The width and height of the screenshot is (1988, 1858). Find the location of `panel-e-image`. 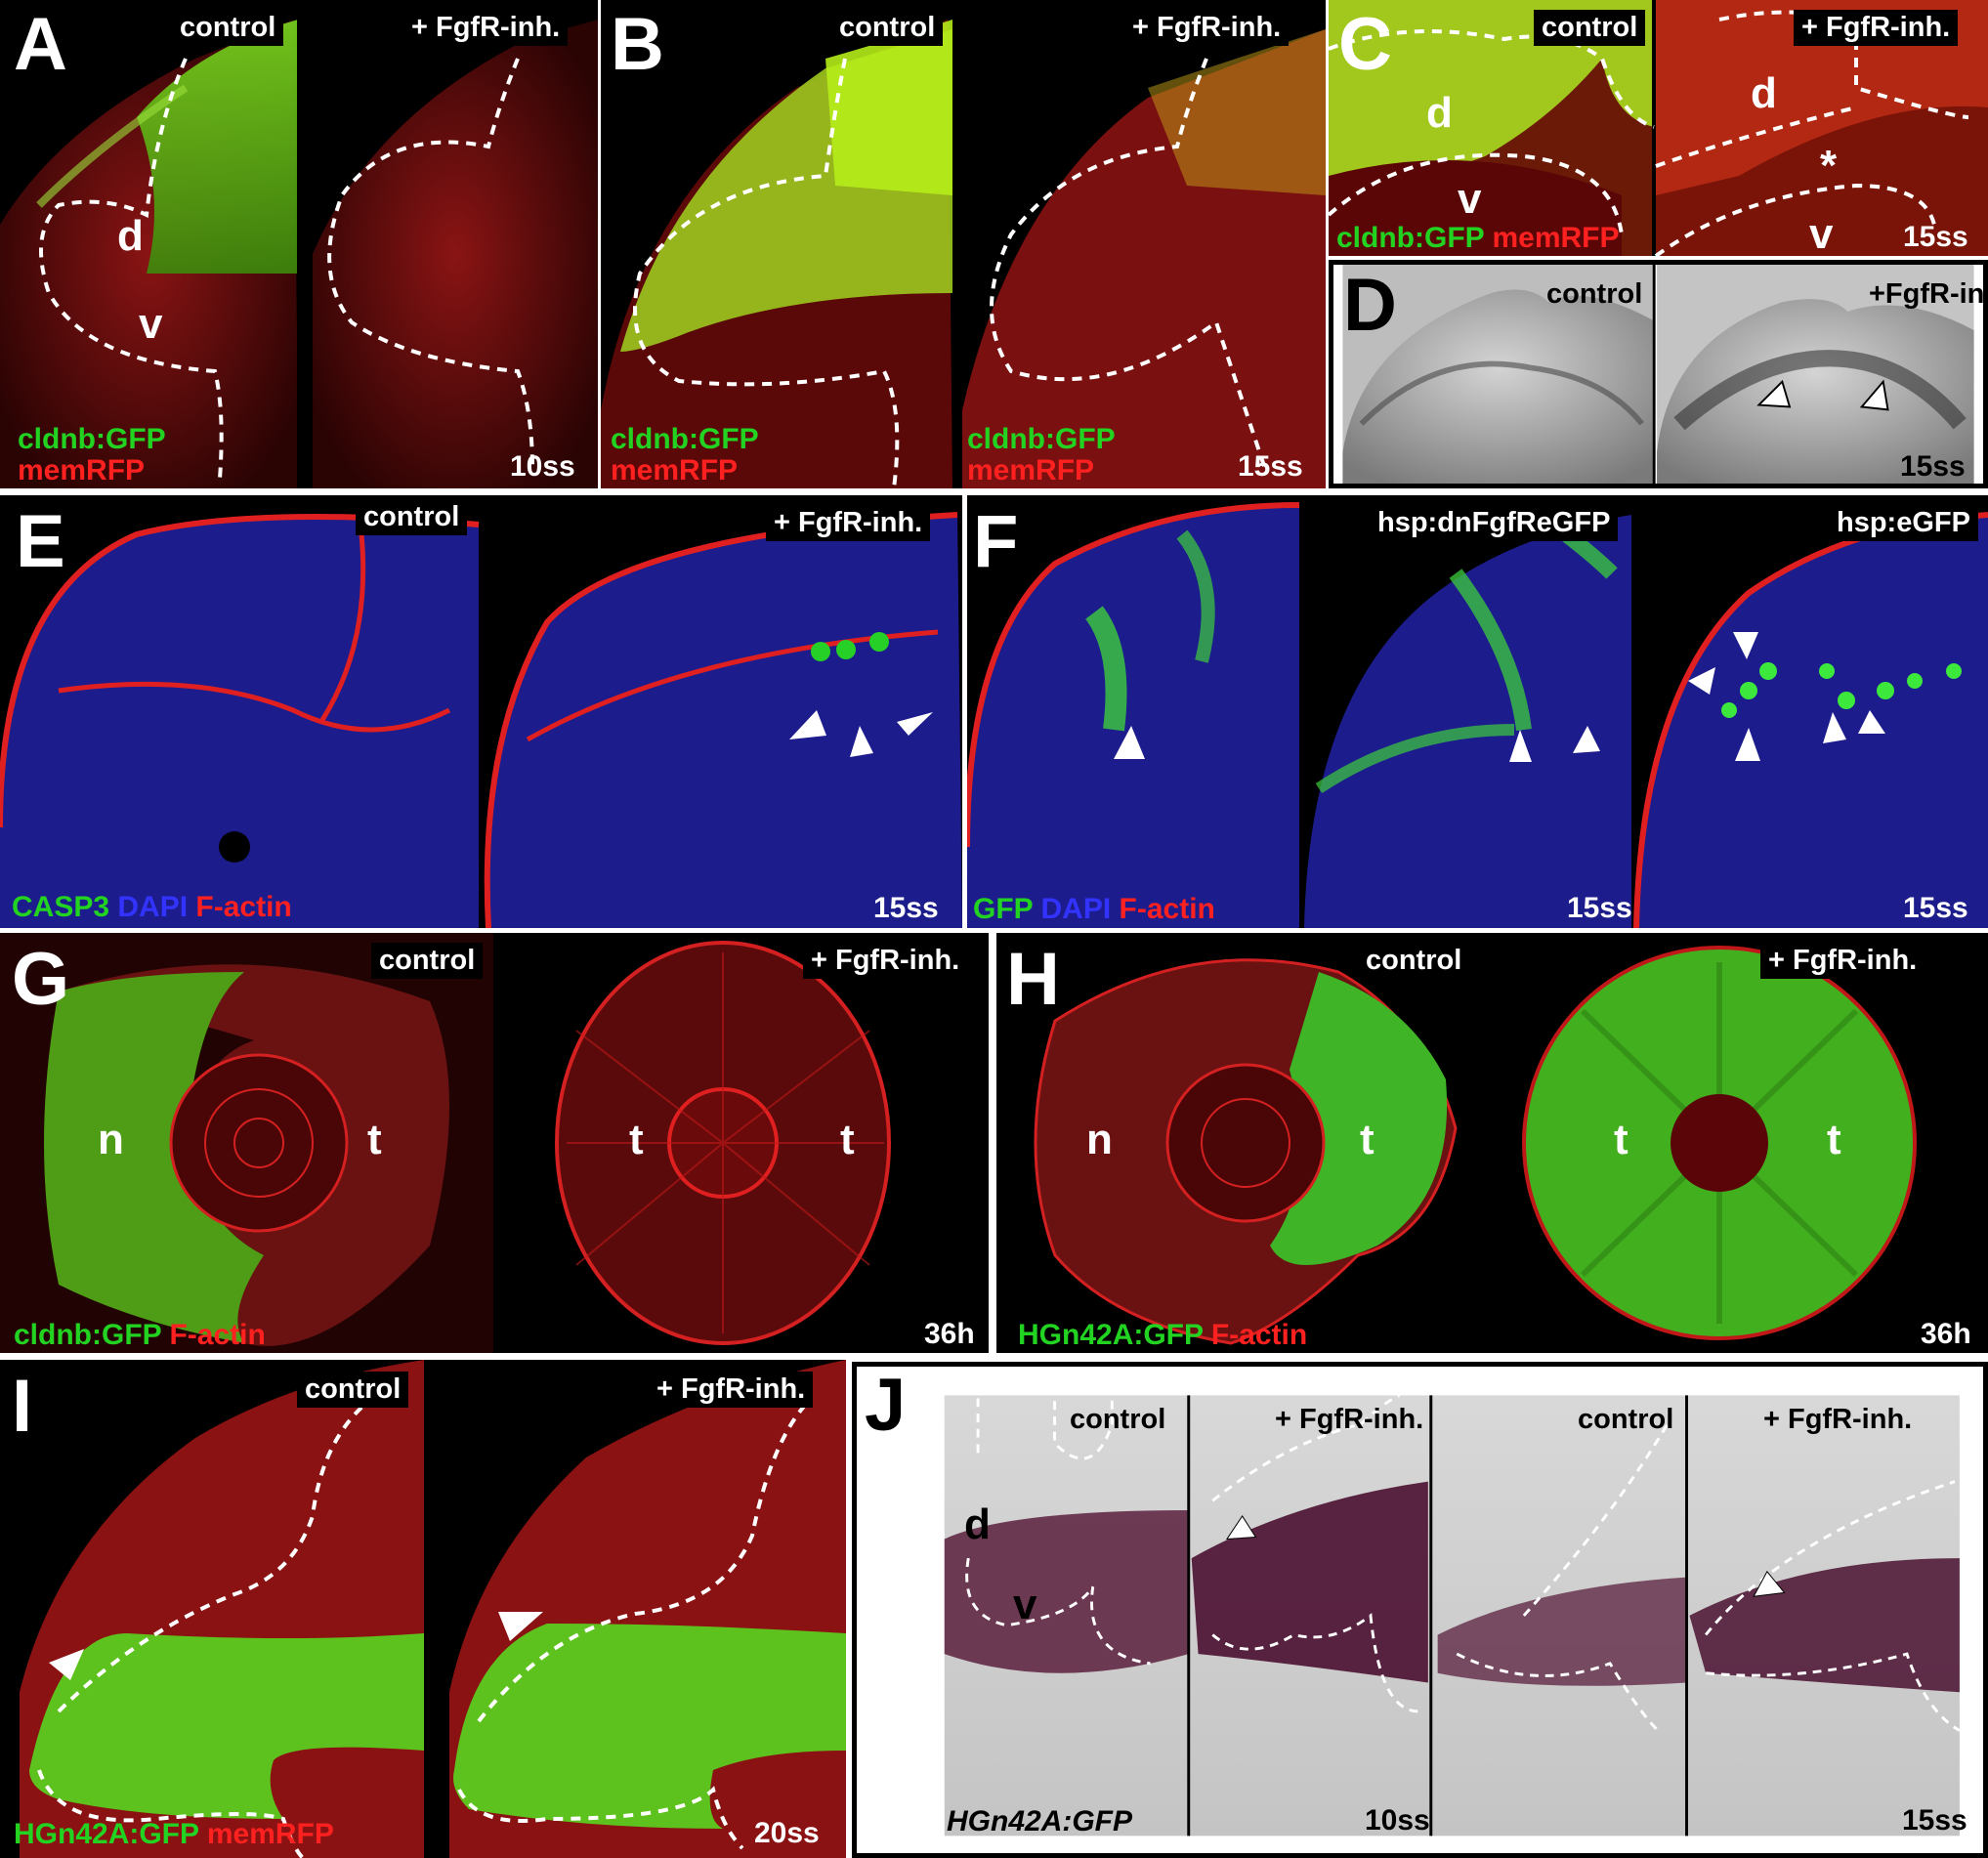

panel-e-image is located at coordinates (481, 711).